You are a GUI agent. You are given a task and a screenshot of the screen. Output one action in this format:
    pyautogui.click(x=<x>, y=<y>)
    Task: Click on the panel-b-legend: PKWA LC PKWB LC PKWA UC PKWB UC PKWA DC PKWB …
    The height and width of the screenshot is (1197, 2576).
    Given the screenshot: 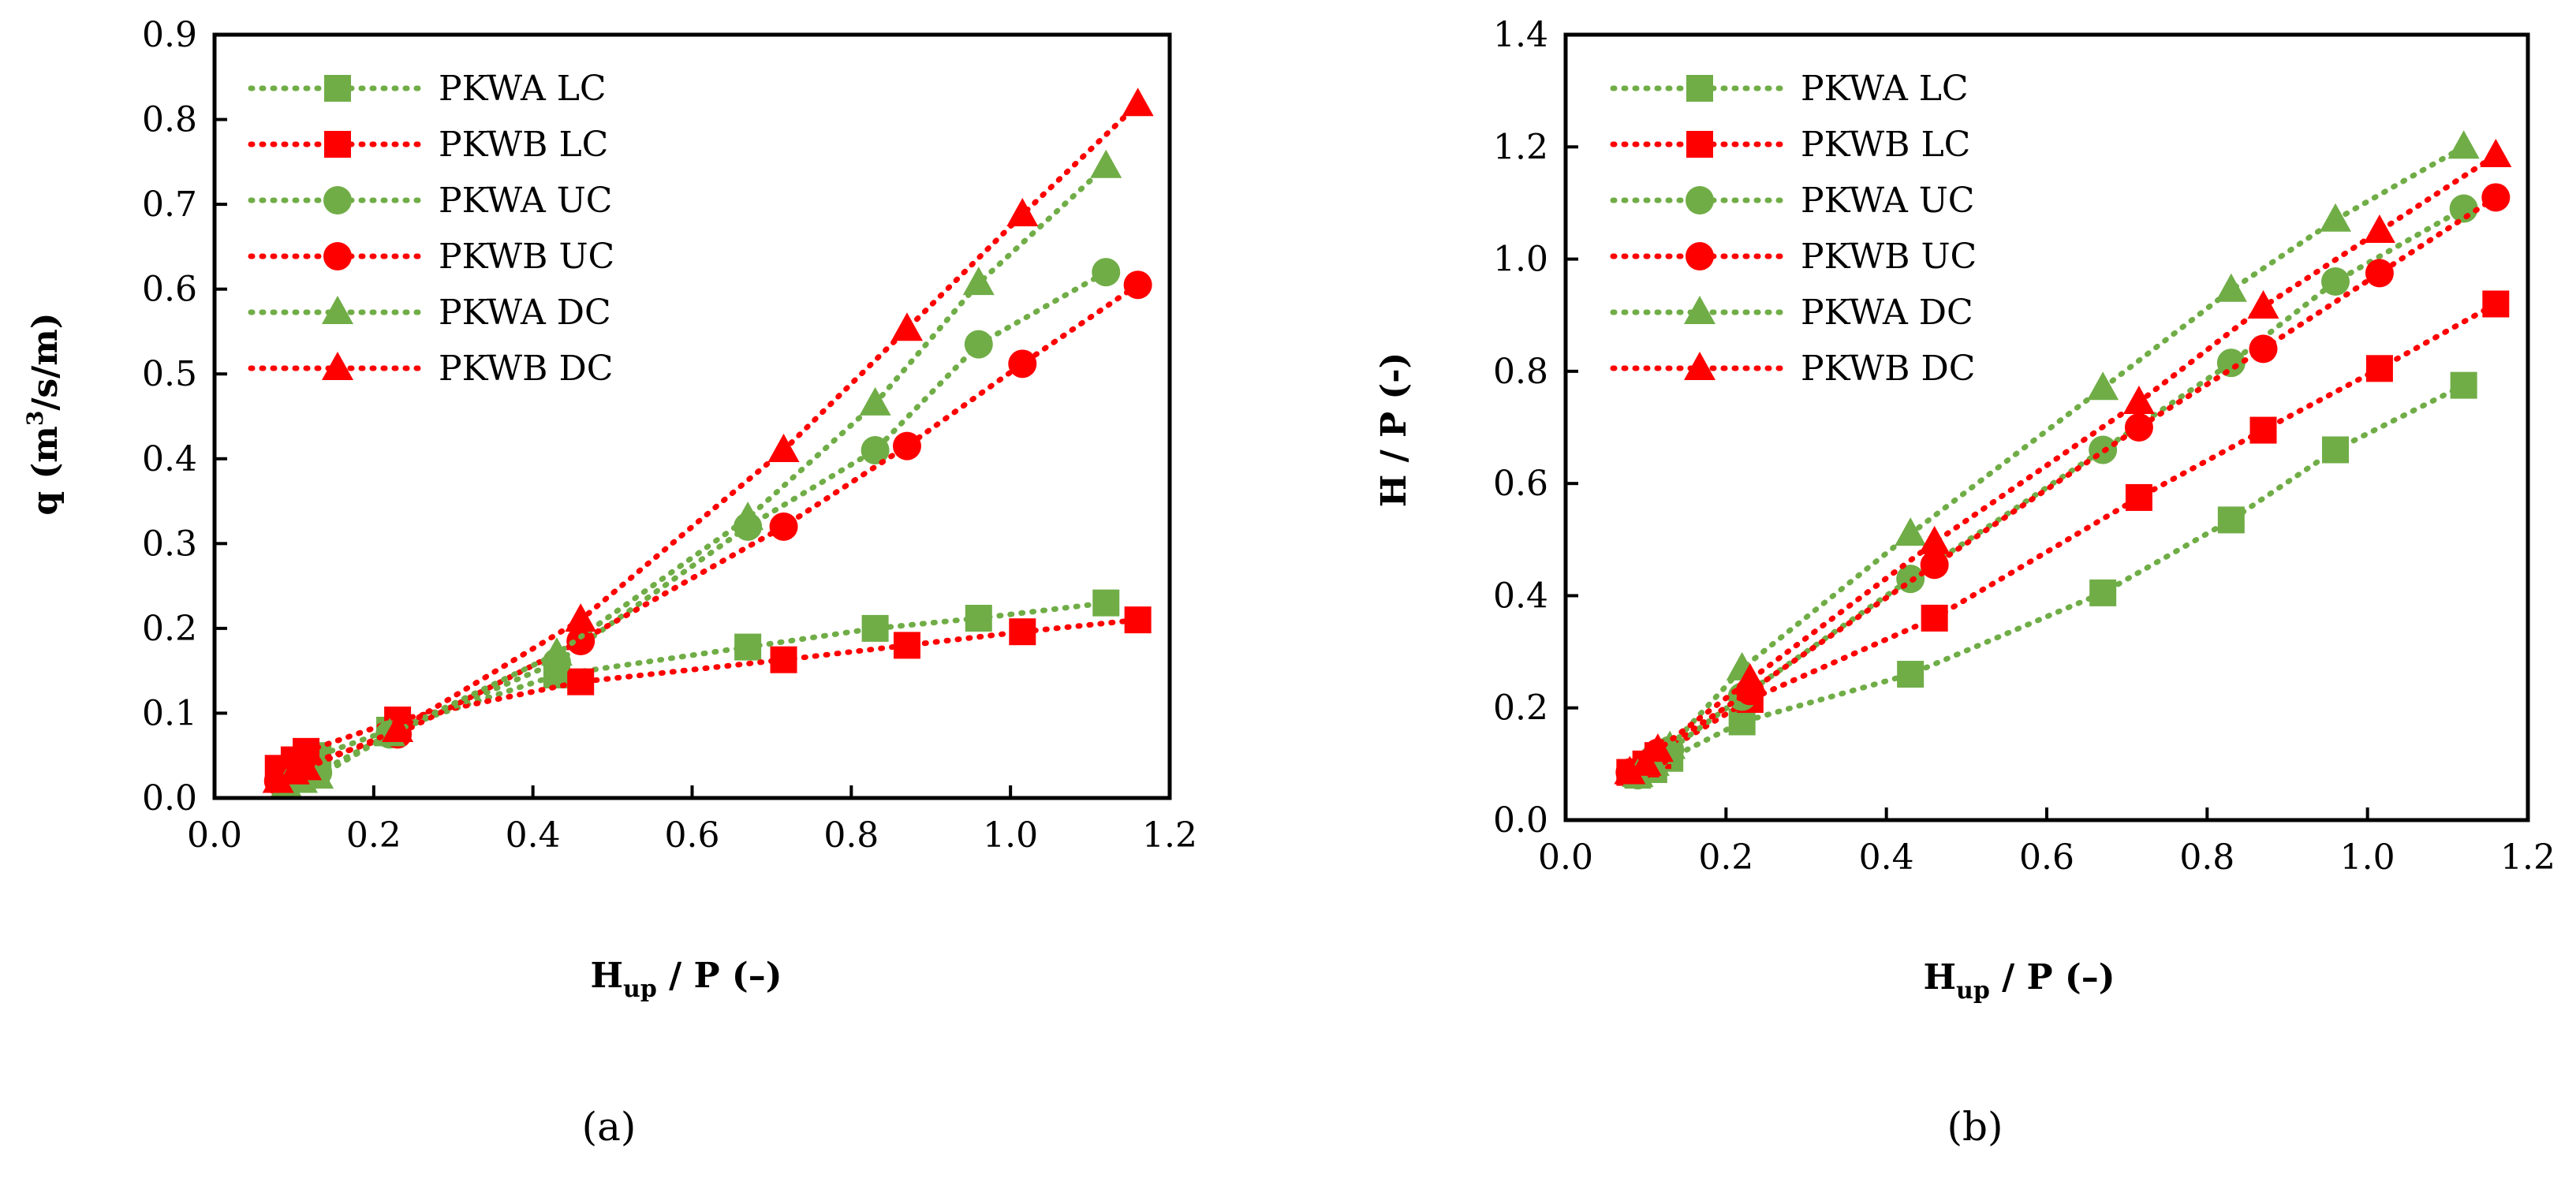 What is the action you would take?
    pyautogui.click(x=1793, y=229)
    